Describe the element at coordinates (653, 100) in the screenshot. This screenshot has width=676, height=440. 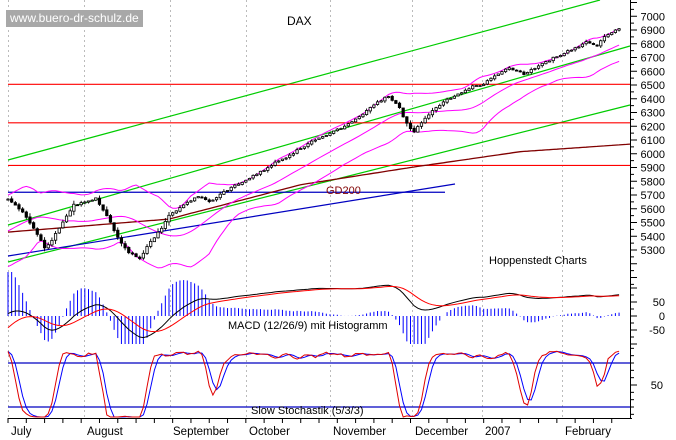
I see `price-axis-label: 6400` at that location.